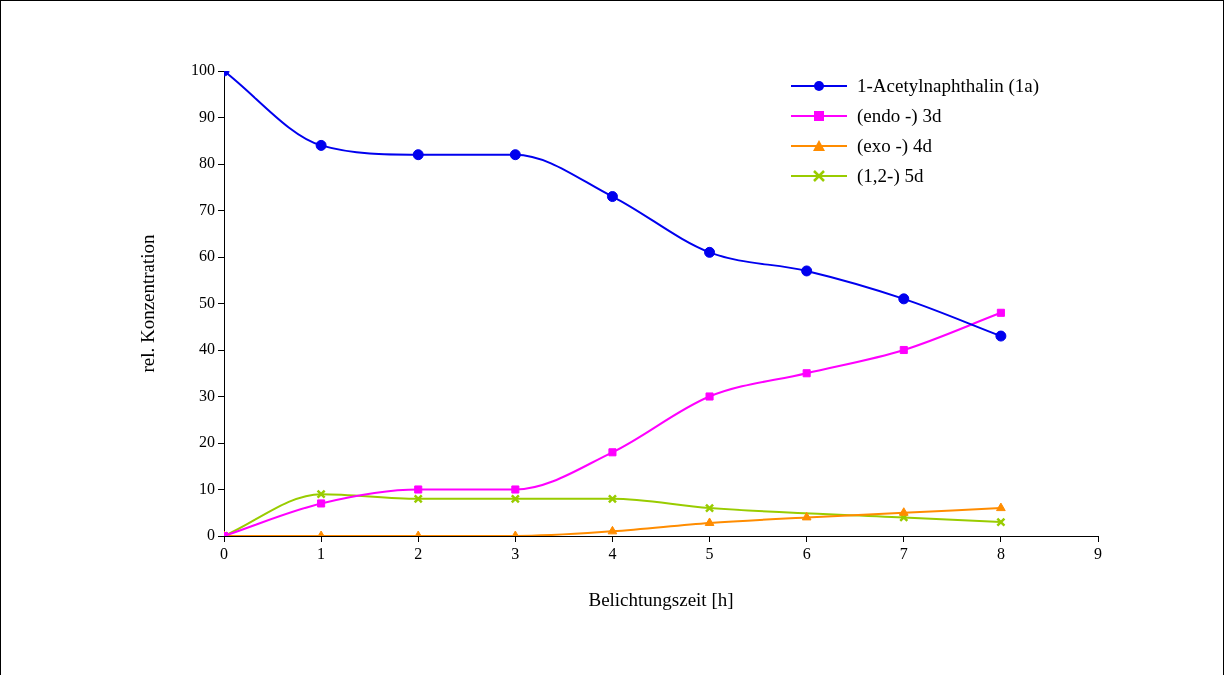 The width and height of the screenshot is (1224, 675). What do you see at coordinates (321, 553) in the screenshot?
I see `x-tick-label: 1` at bounding box center [321, 553].